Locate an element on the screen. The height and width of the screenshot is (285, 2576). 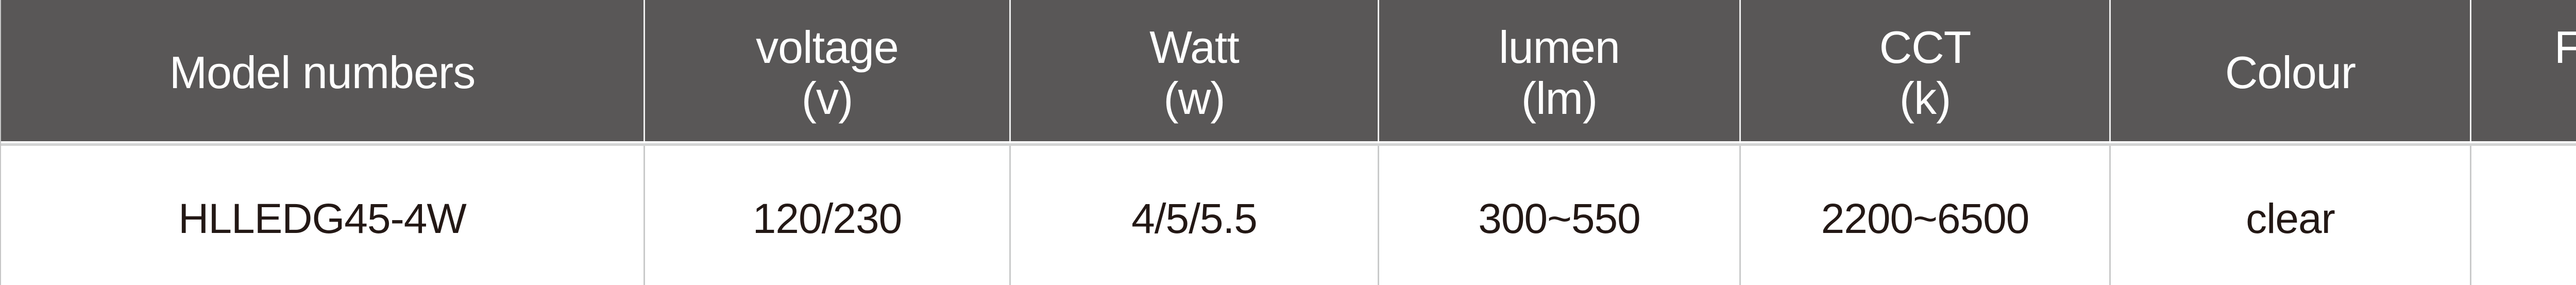
header-body-divider-gray is located at coordinates (1288, 145).